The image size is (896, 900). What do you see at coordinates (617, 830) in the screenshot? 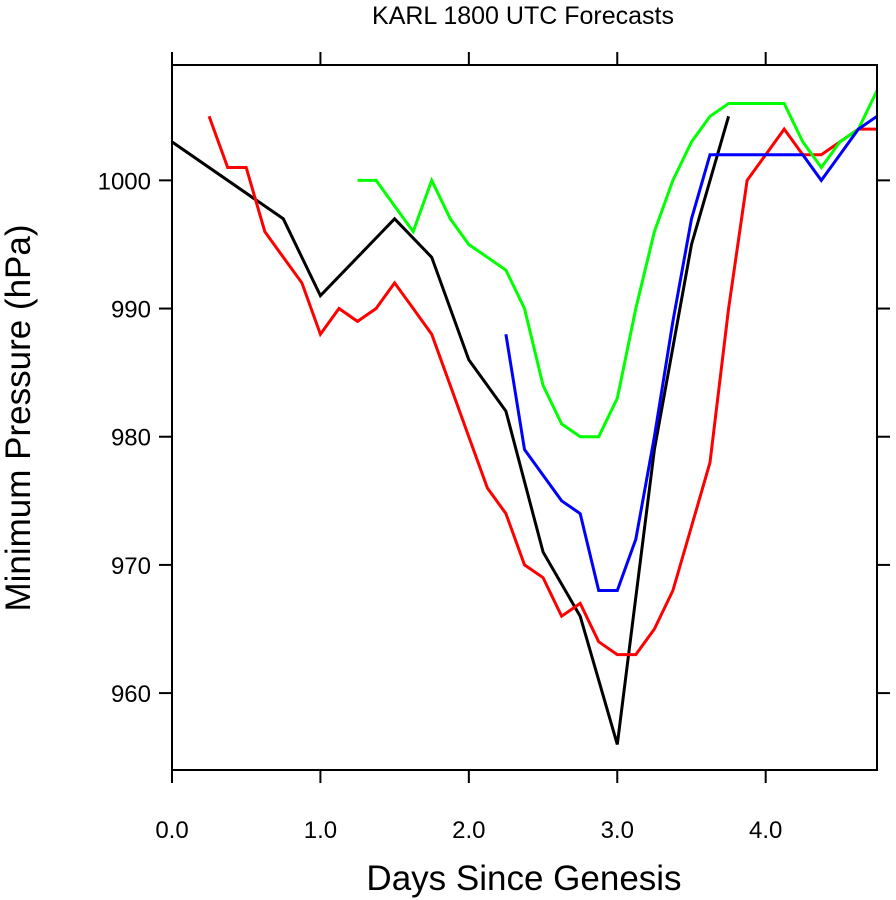
I see `x-tick-label: 3.0` at bounding box center [617, 830].